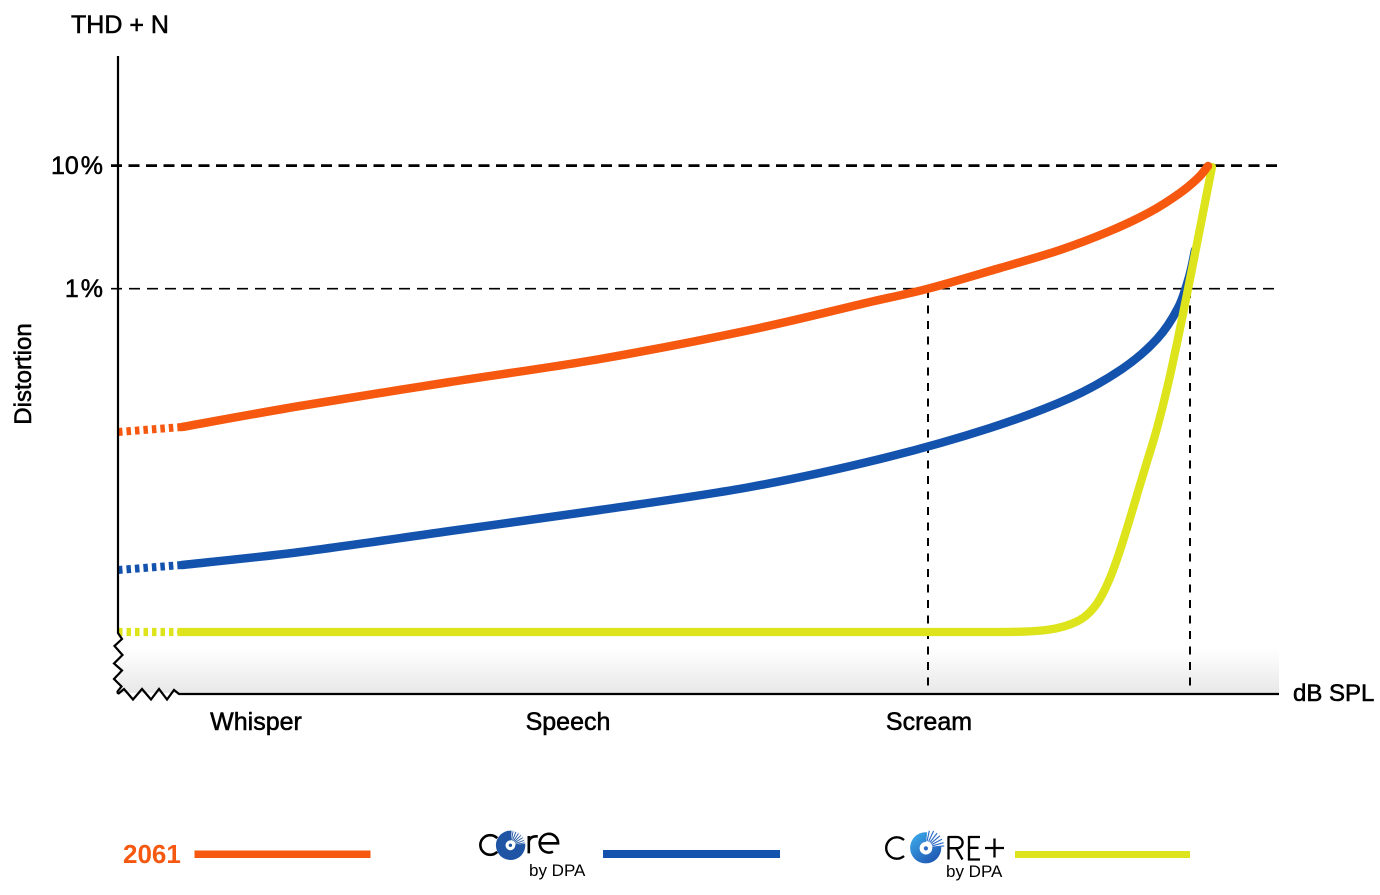 This screenshot has width=1380, height=895. I want to click on svg-text: Scream, so click(929, 722).